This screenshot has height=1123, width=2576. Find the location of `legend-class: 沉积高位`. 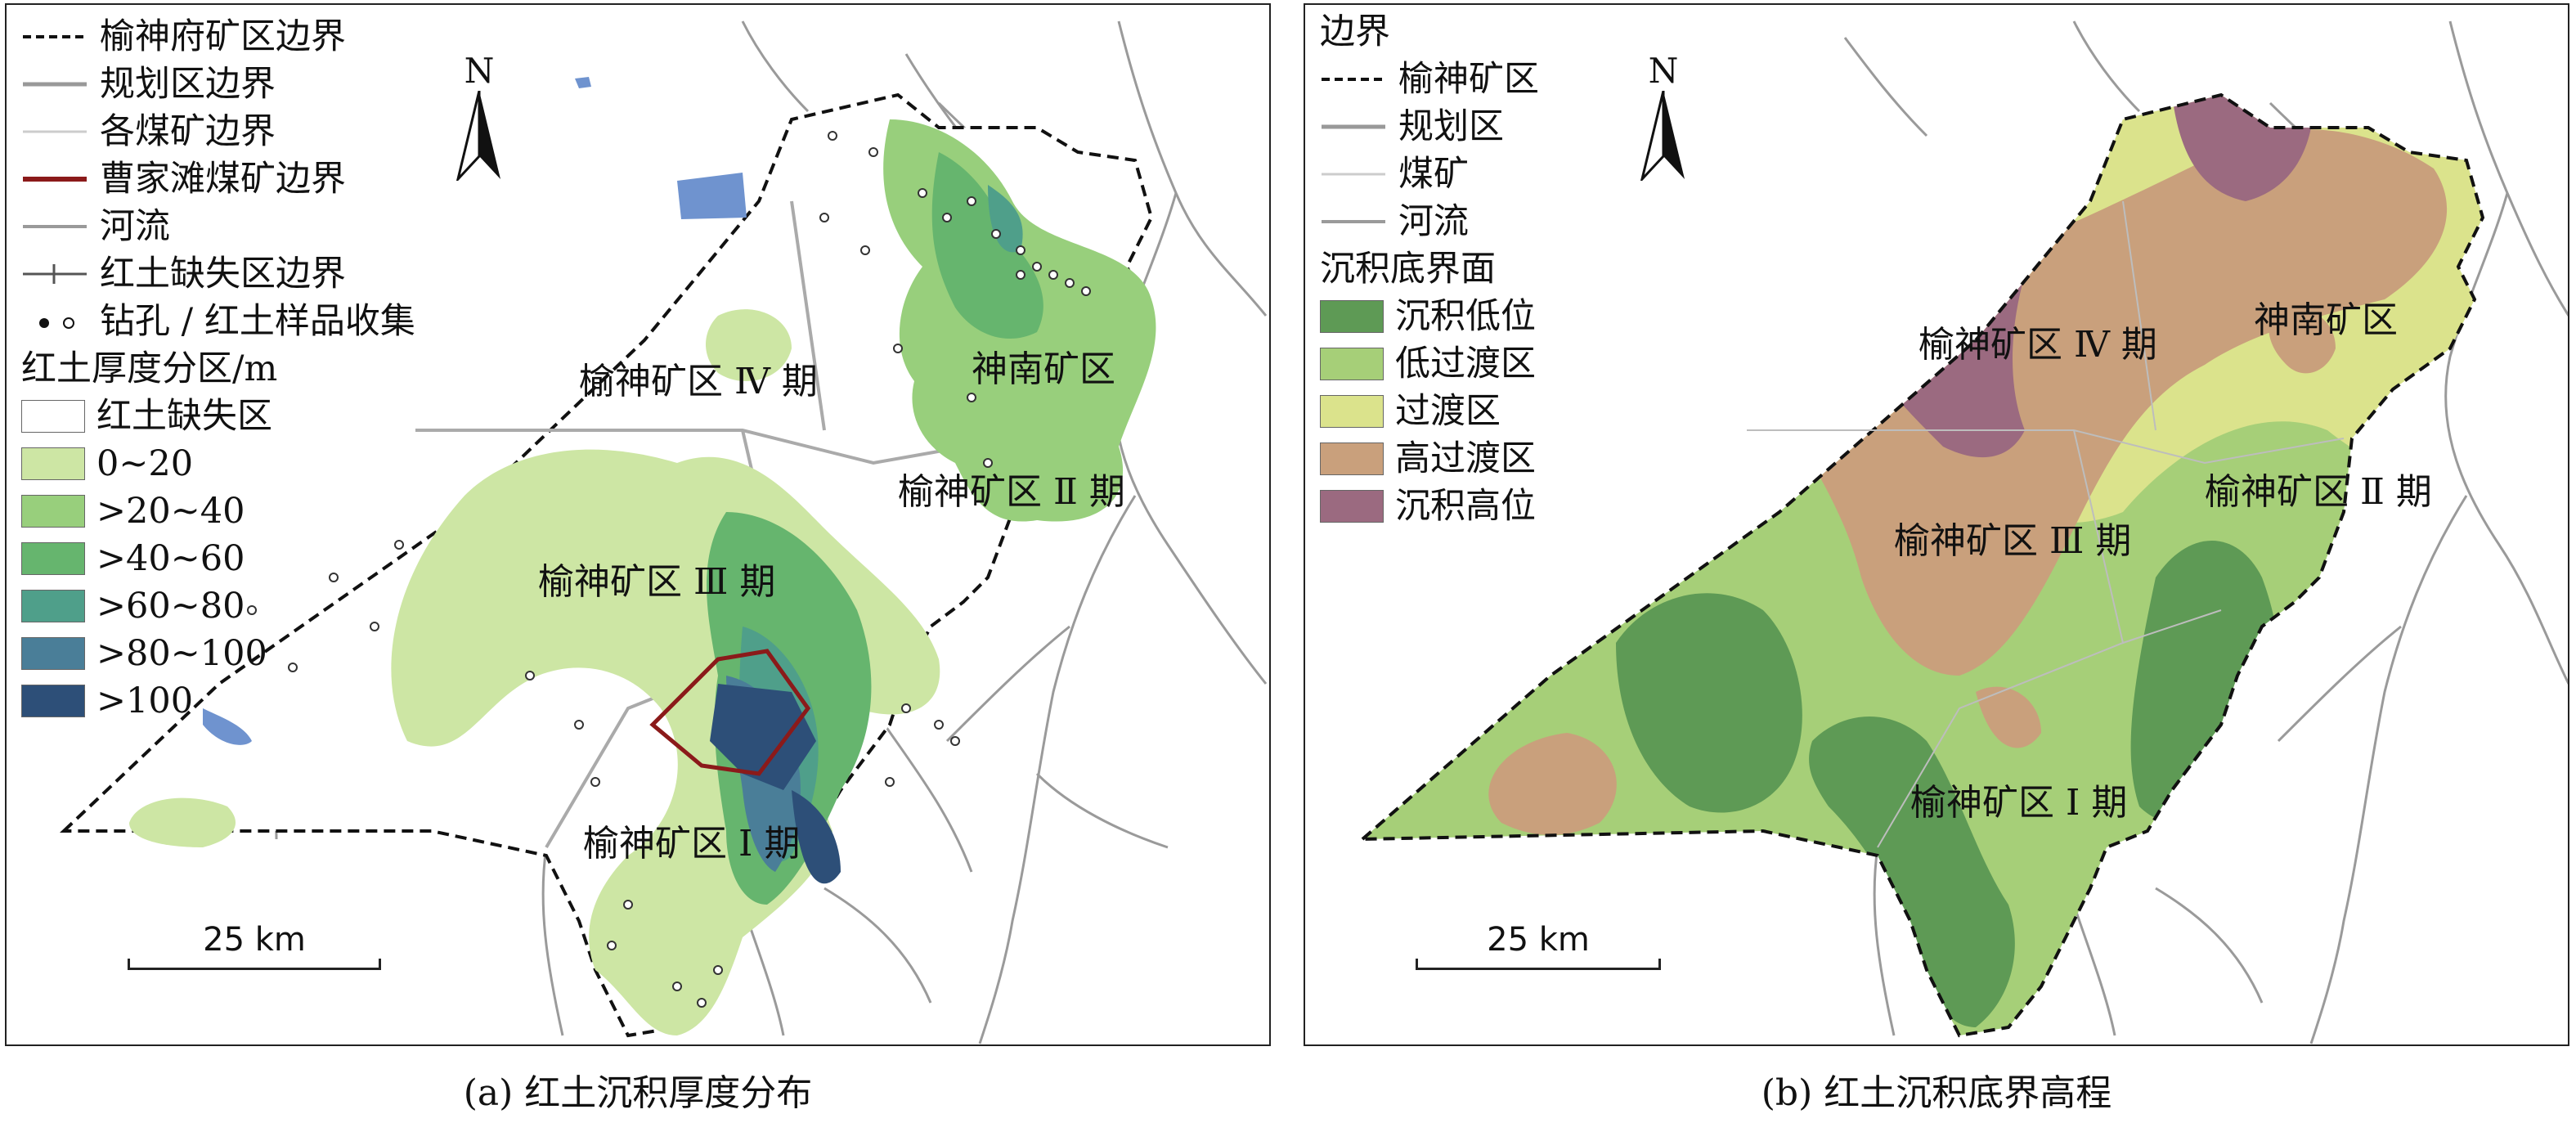

legend-class: 沉积高位 is located at coordinates (1429, 506).